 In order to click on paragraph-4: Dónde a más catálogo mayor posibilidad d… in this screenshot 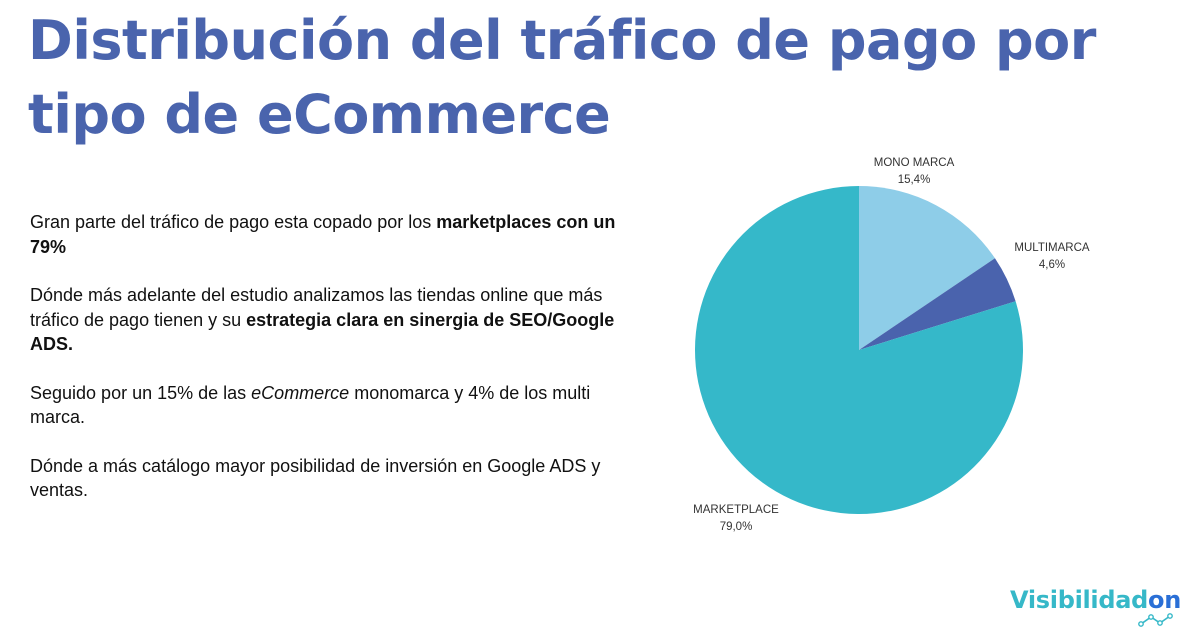, I will do `click(330, 478)`.